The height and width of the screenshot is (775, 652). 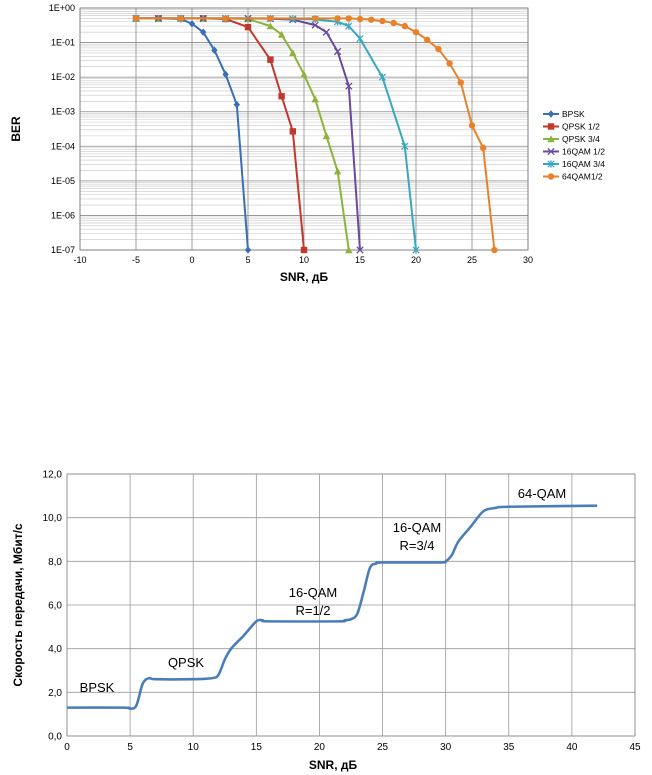 What do you see at coordinates (352, 747) in the screenshot?
I see `x-tick-labels: 0 5 10 15 20 25 30 35 40 45` at bounding box center [352, 747].